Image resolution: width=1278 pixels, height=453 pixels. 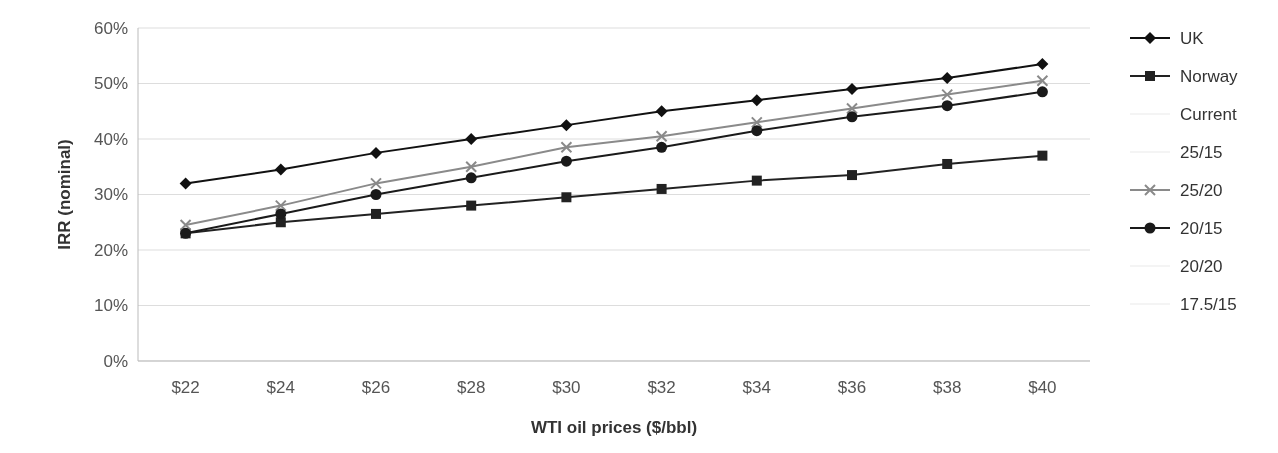 I want to click on y-tick-label: 60%, so click(x=110, y=28).